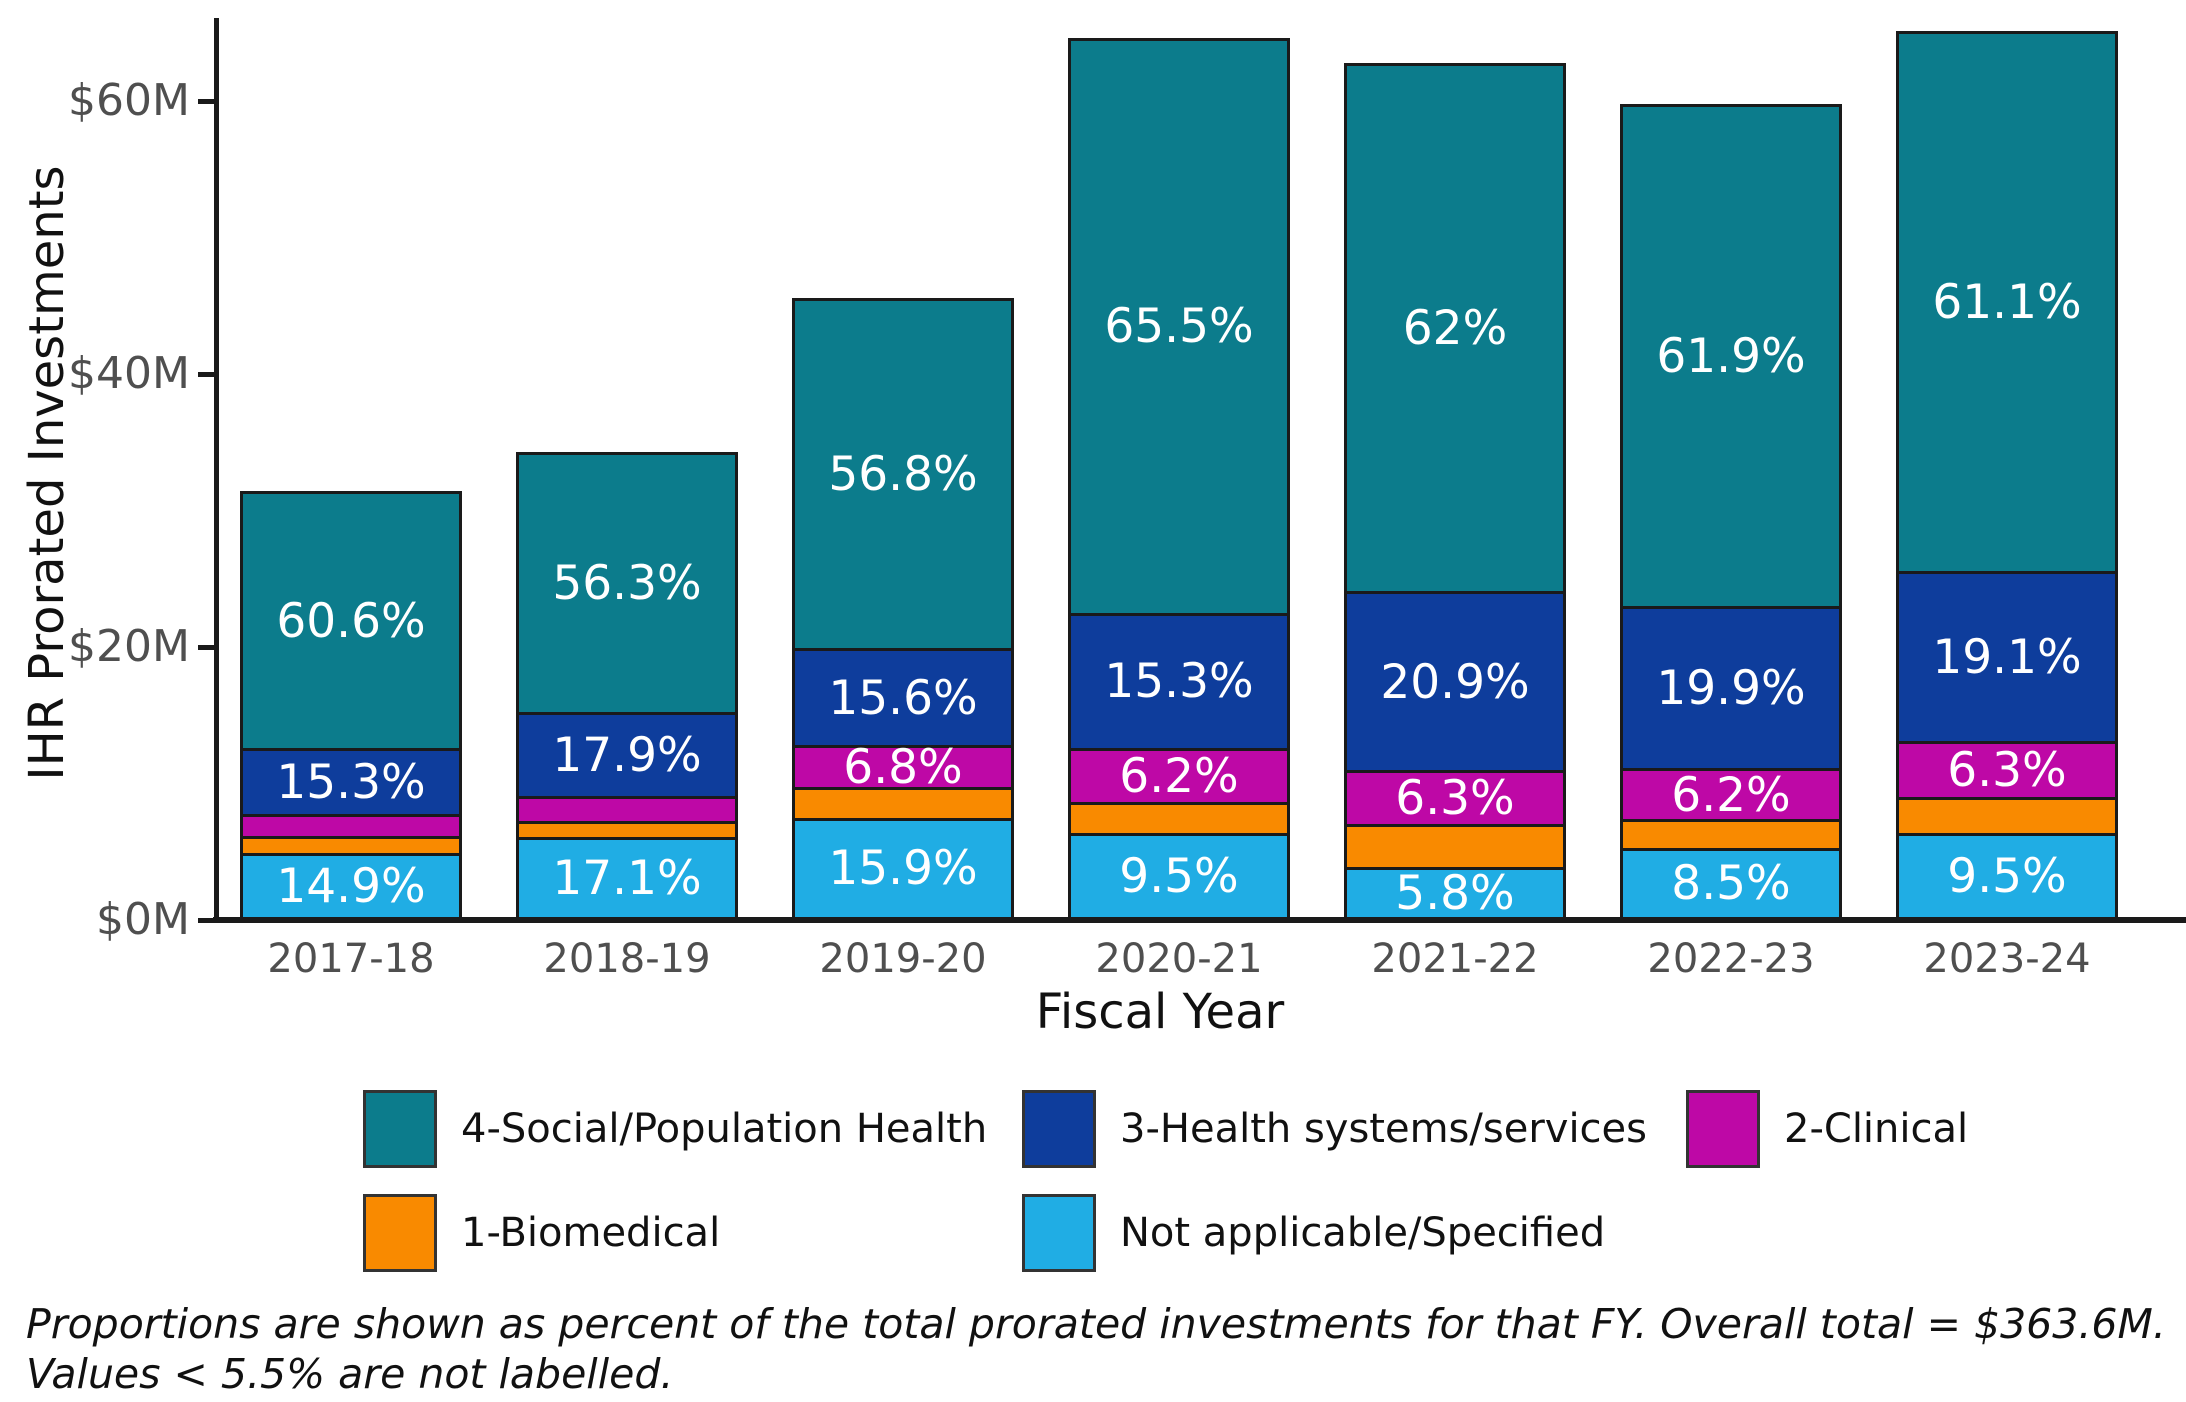 The height and width of the screenshot is (1402, 2186). I want to click on footnote-line-2: Values < 5.5% are not labelled., so click(350, 1374).